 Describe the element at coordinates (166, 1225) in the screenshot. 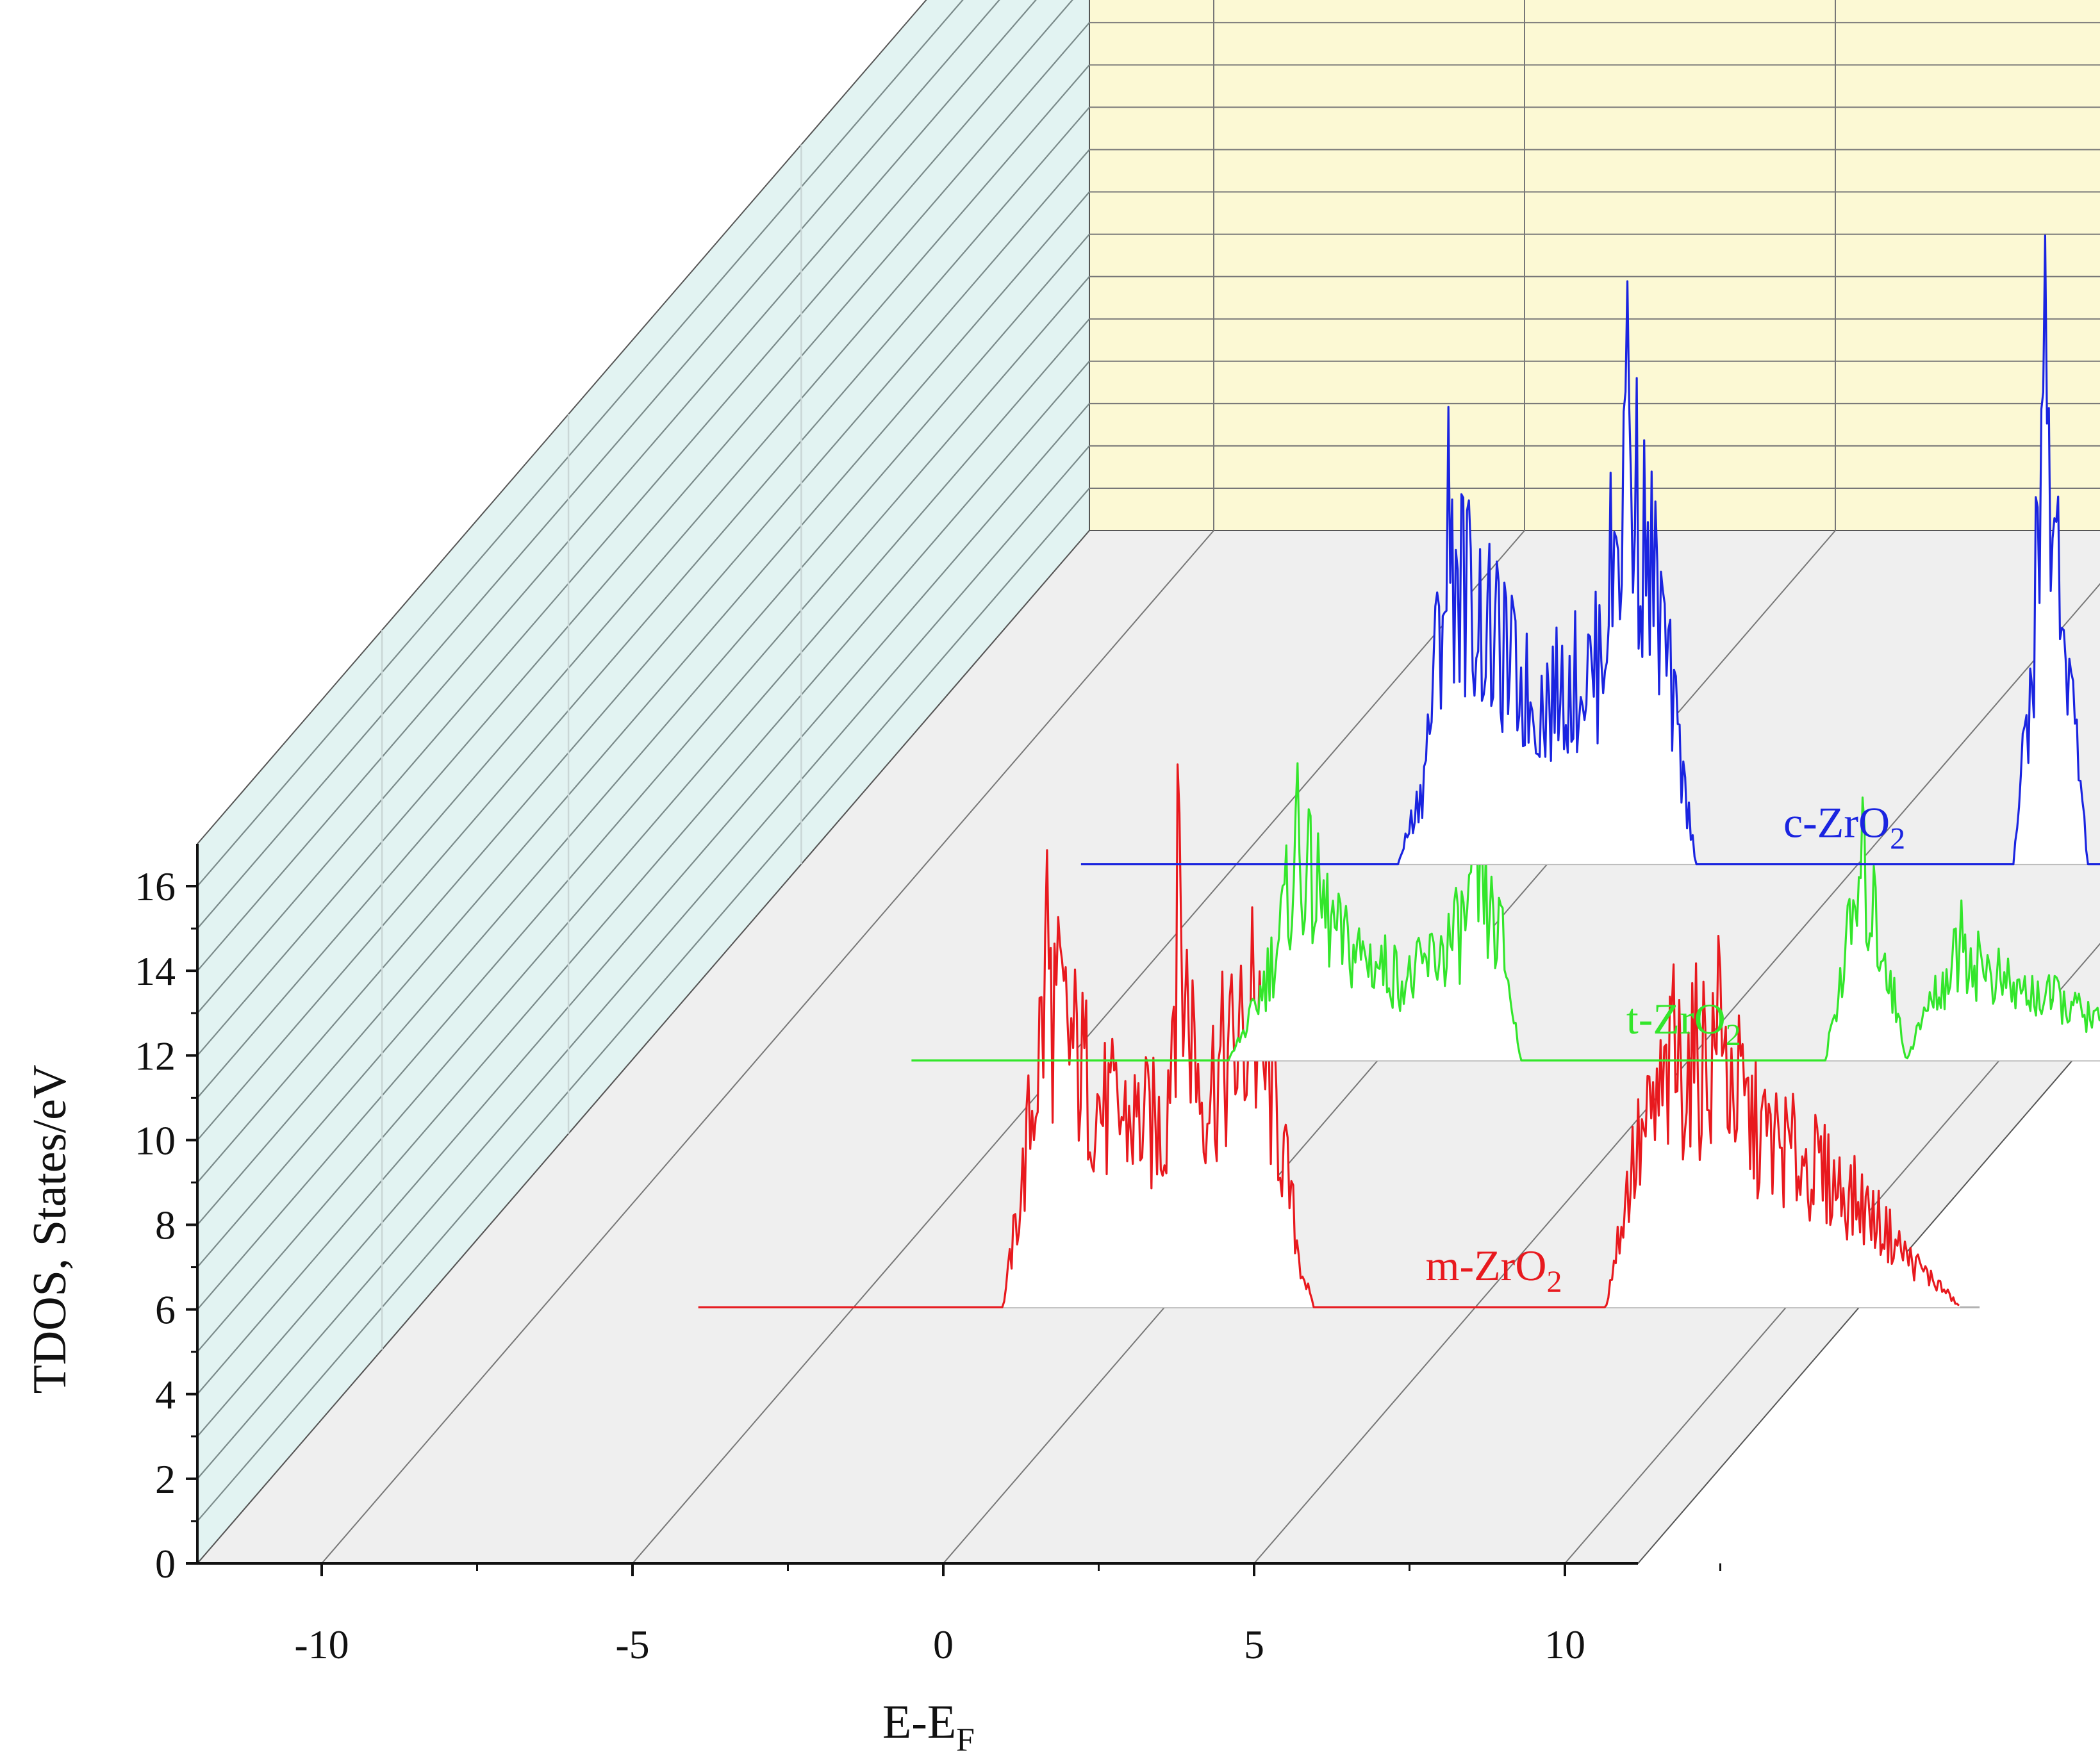

I see `y-tick-label: 8` at that location.